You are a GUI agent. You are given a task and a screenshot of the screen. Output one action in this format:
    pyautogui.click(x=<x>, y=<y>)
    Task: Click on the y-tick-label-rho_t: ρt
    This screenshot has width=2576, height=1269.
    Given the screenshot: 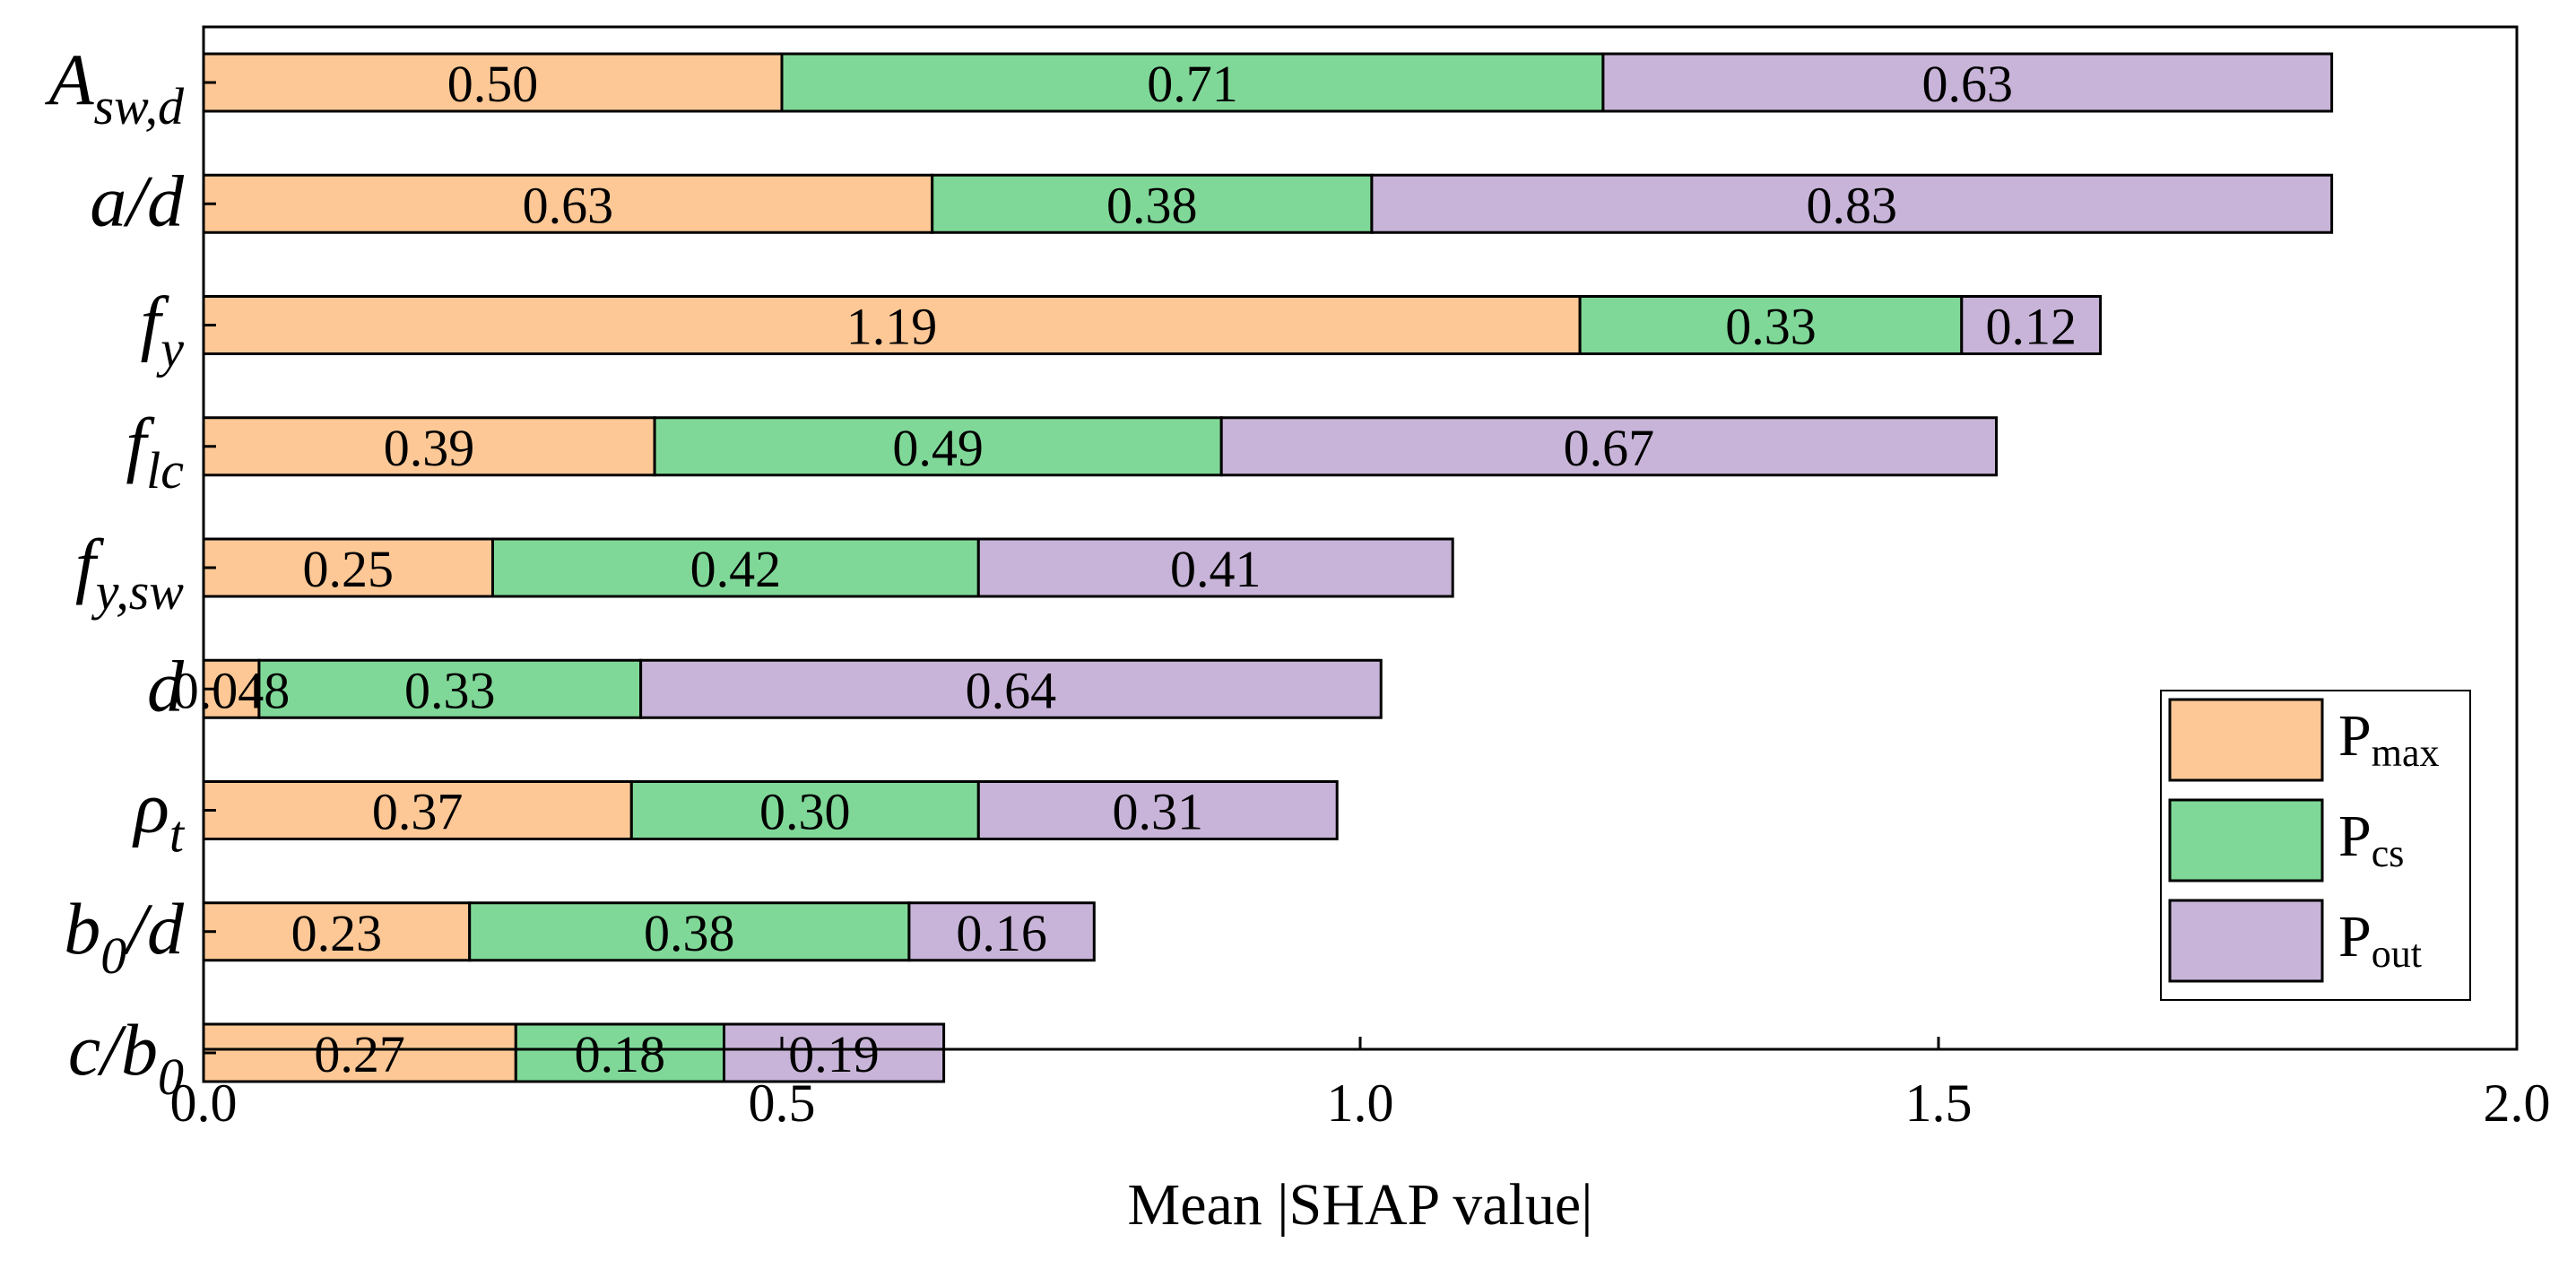 What is the action you would take?
    pyautogui.click(x=159, y=815)
    